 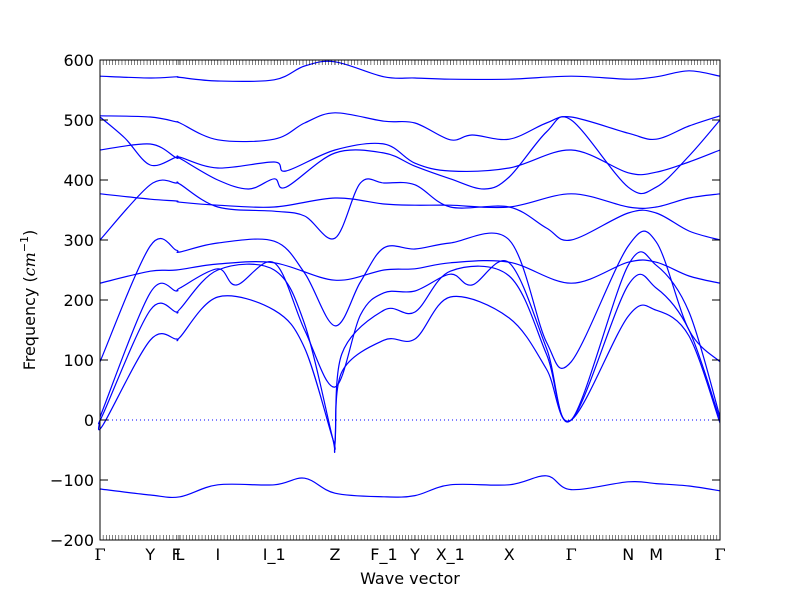 I want to click on x-tick-label: L, so click(x=180, y=554).